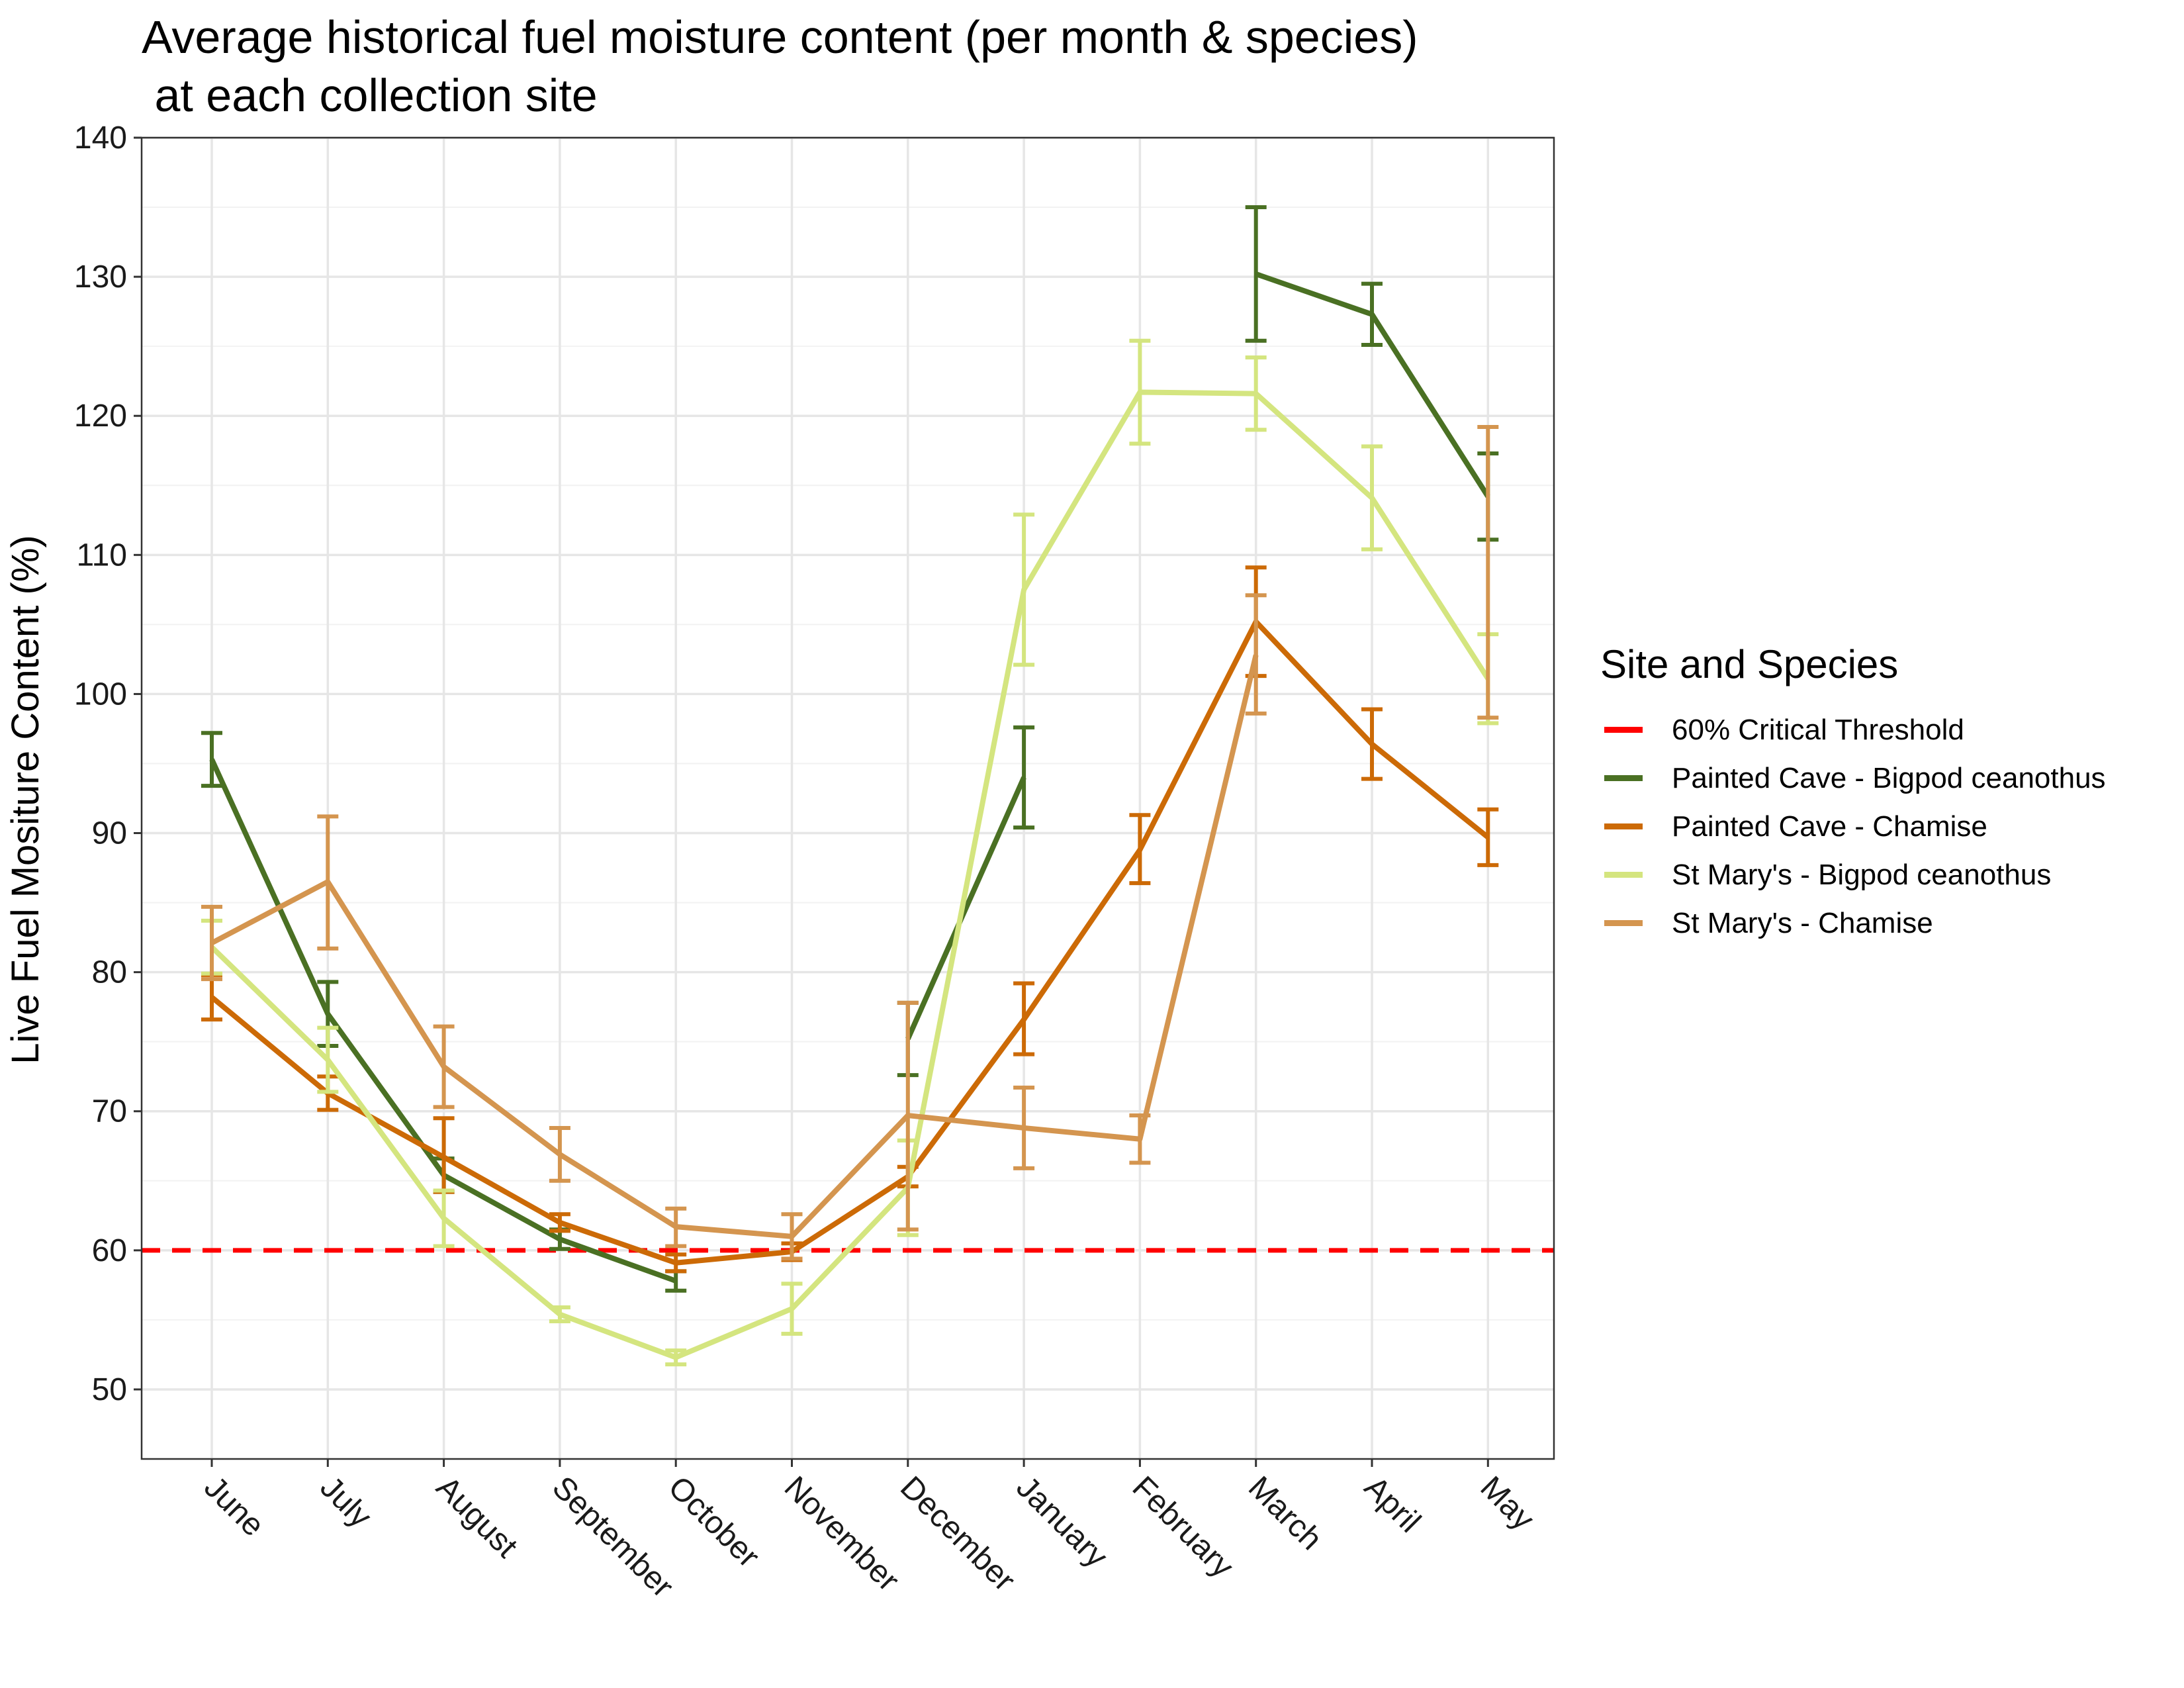 The width and height of the screenshot is (2184, 1688). Describe the element at coordinates (612, 1537) in the screenshot. I see `x-tick-label: September` at that location.